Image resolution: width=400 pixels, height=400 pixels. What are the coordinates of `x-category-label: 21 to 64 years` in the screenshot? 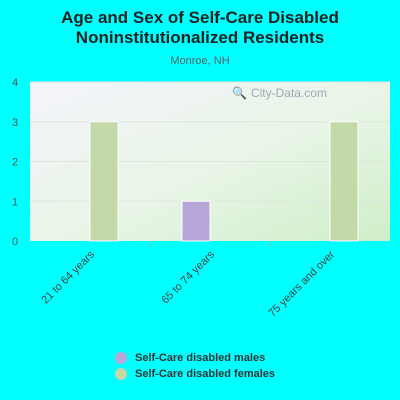 It's located at (68, 277).